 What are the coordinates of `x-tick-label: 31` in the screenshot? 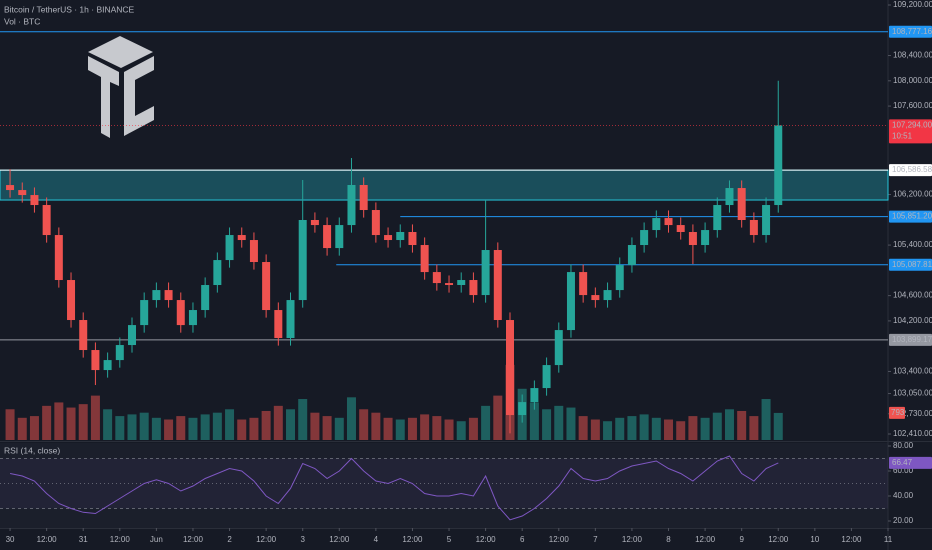 It's located at (83, 539).